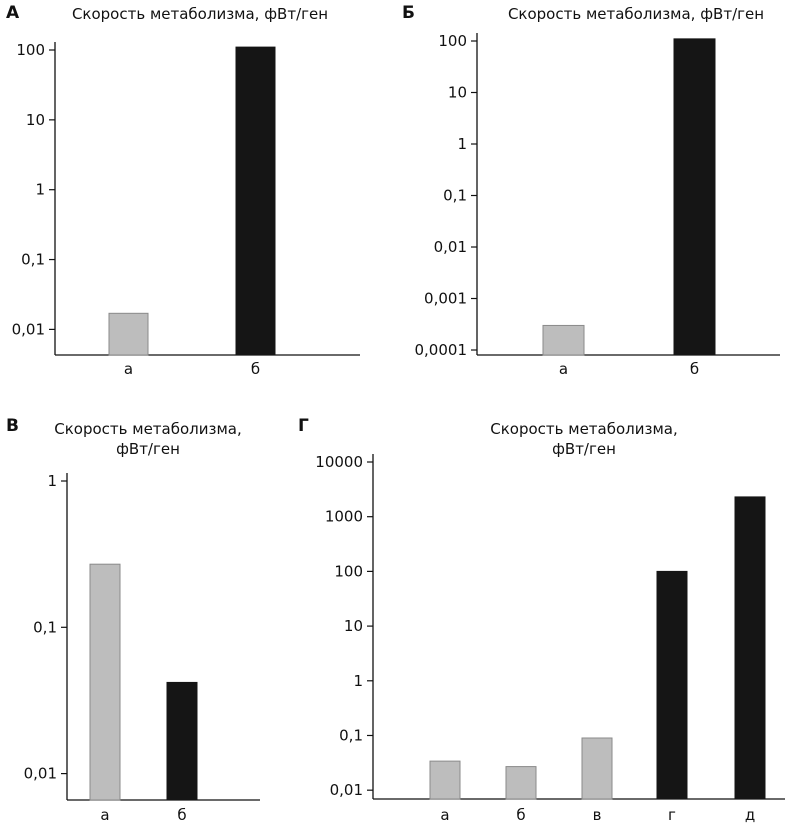 The height and width of the screenshot is (825, 790). Describe the element at coordinates (344, 517) in the screenshot. I see `y-tick-label: 1000` at that location.